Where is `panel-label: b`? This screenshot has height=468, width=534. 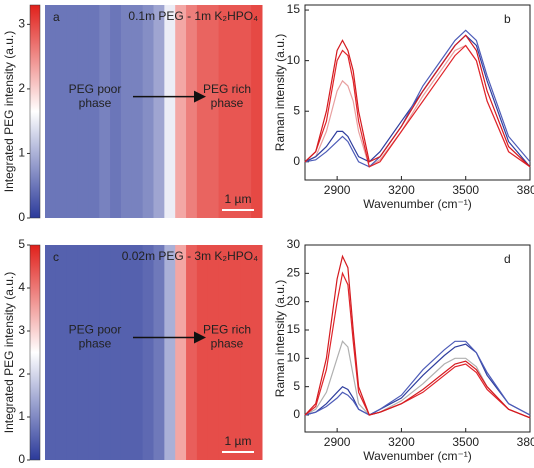 panel-label: b is located at coordinates (507, 19).